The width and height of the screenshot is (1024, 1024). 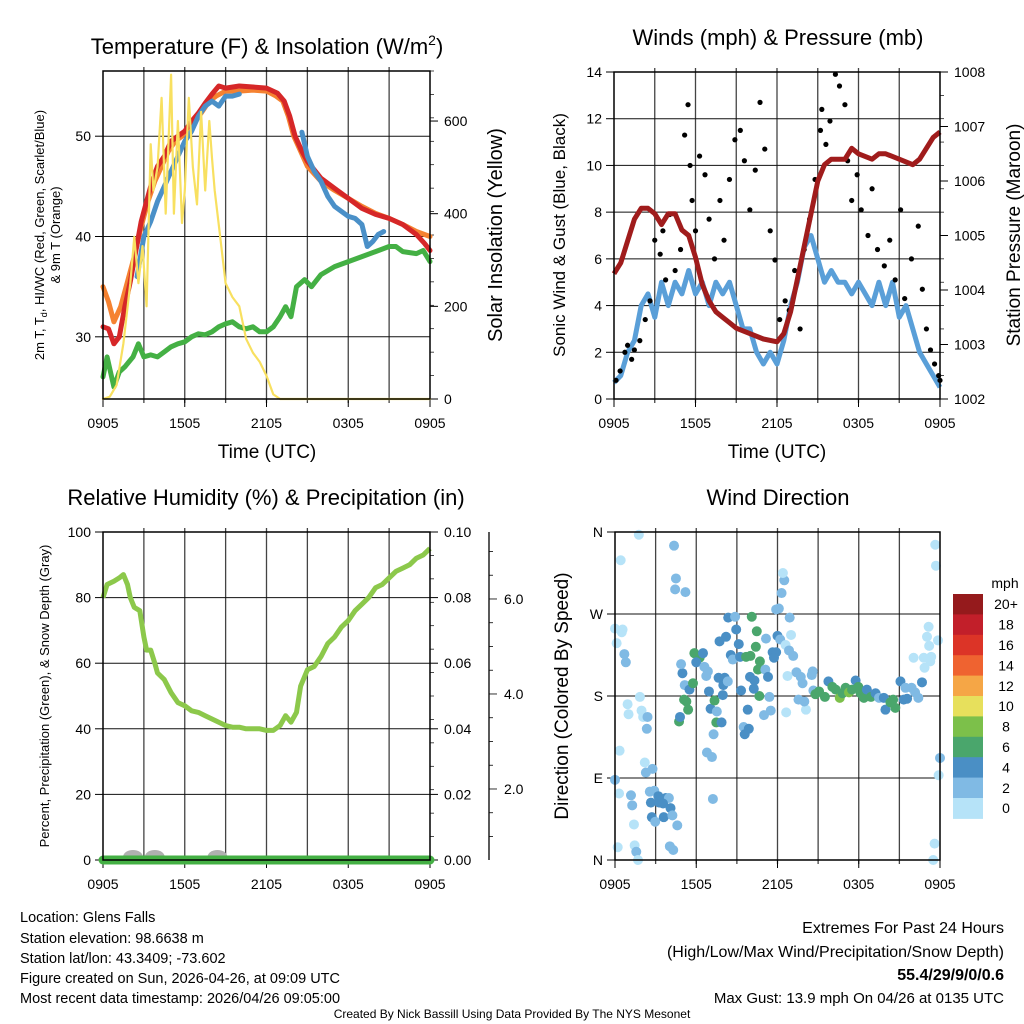 What do you see at coordinates (266, 639) in the screenshot?
I see `relative-humidity-line` at bounding box center [266, 639].